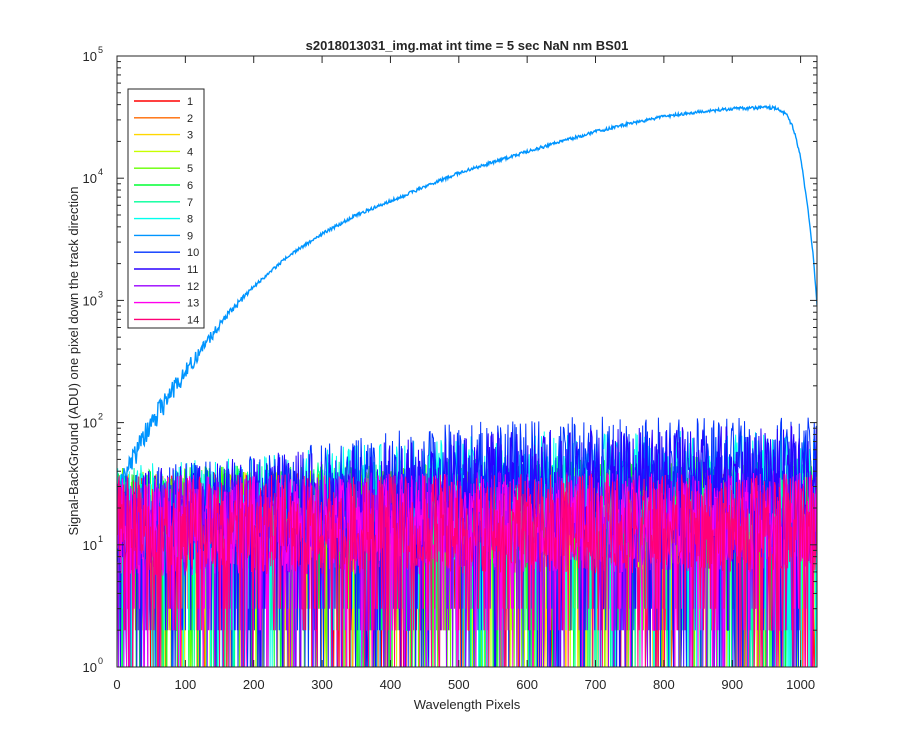 The image size is (900, 750). I want to click on x-tick-label: 600, so click(527, 684).